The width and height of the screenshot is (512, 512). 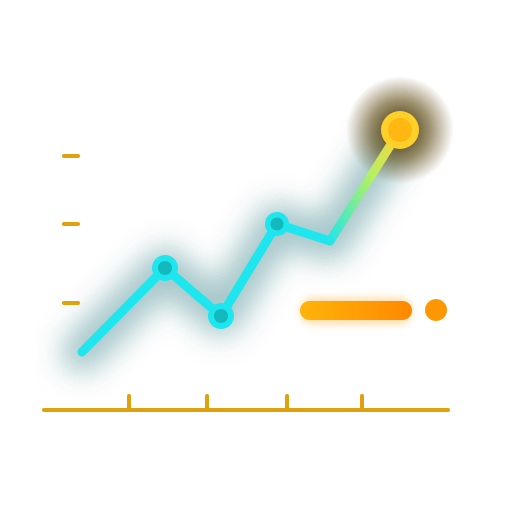 I want to click on legend-dot, so click(x=436, y=310).